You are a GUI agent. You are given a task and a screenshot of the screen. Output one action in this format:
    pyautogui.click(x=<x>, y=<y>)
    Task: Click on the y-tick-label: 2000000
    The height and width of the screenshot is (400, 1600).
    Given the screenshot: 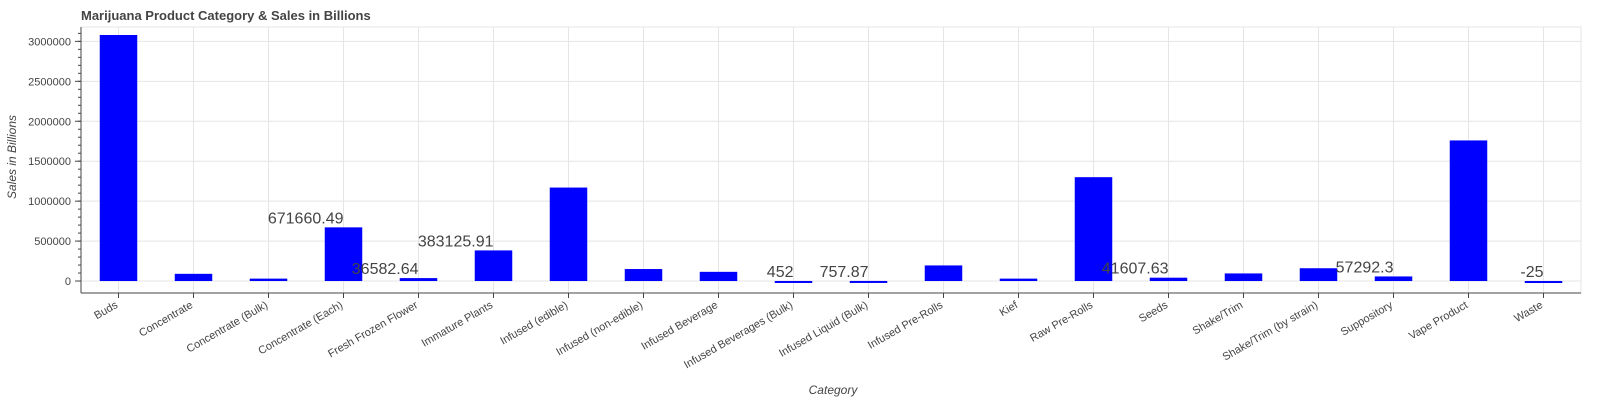 What is the action you would take?
    pyautogui.click(x=49, y=122)
    